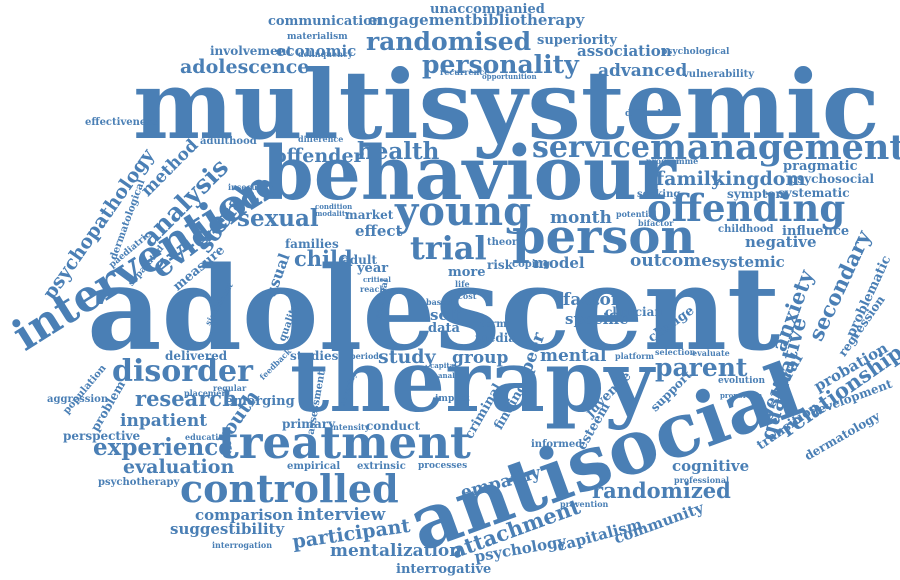 The height and width of the screenshot is (580, 900). Describe the element at coordinates (509, 76) in the screenshot. I see `word: opportunition` at that location.